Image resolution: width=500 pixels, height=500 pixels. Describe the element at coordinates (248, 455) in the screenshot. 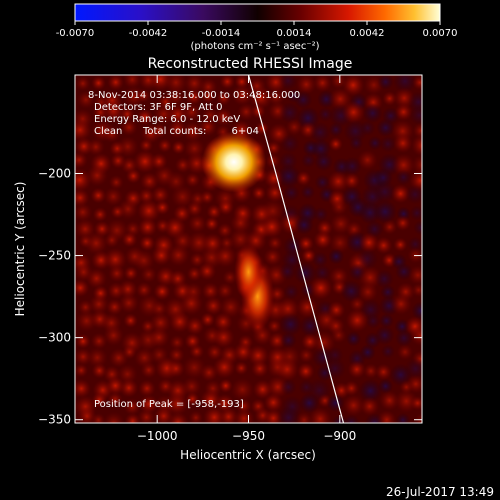

I see `x-axis-label: Heliocentric X (arcsec)` at that location.